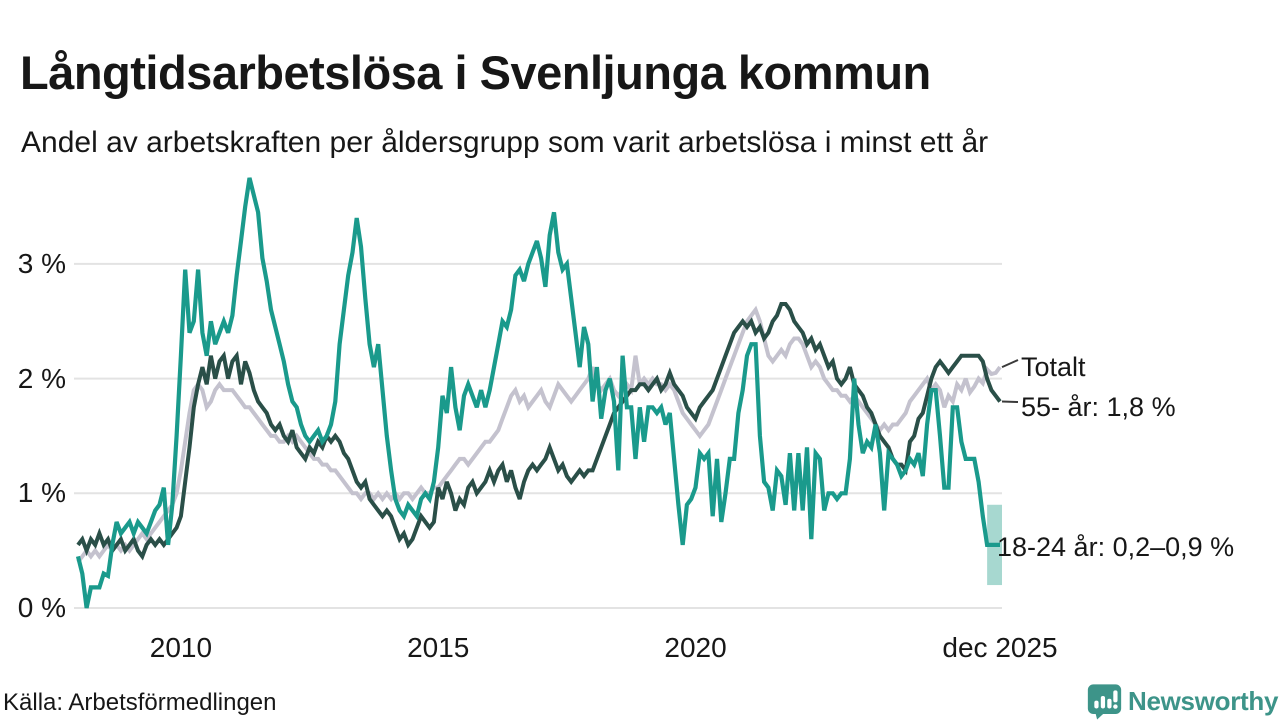 This screenshot has width=1280, height=720. What do you see at coordinates (1203, 701) in the screenshot?
I see `newsworthy-logo-text: Newsworthy` at bounding box center [1203, 701].